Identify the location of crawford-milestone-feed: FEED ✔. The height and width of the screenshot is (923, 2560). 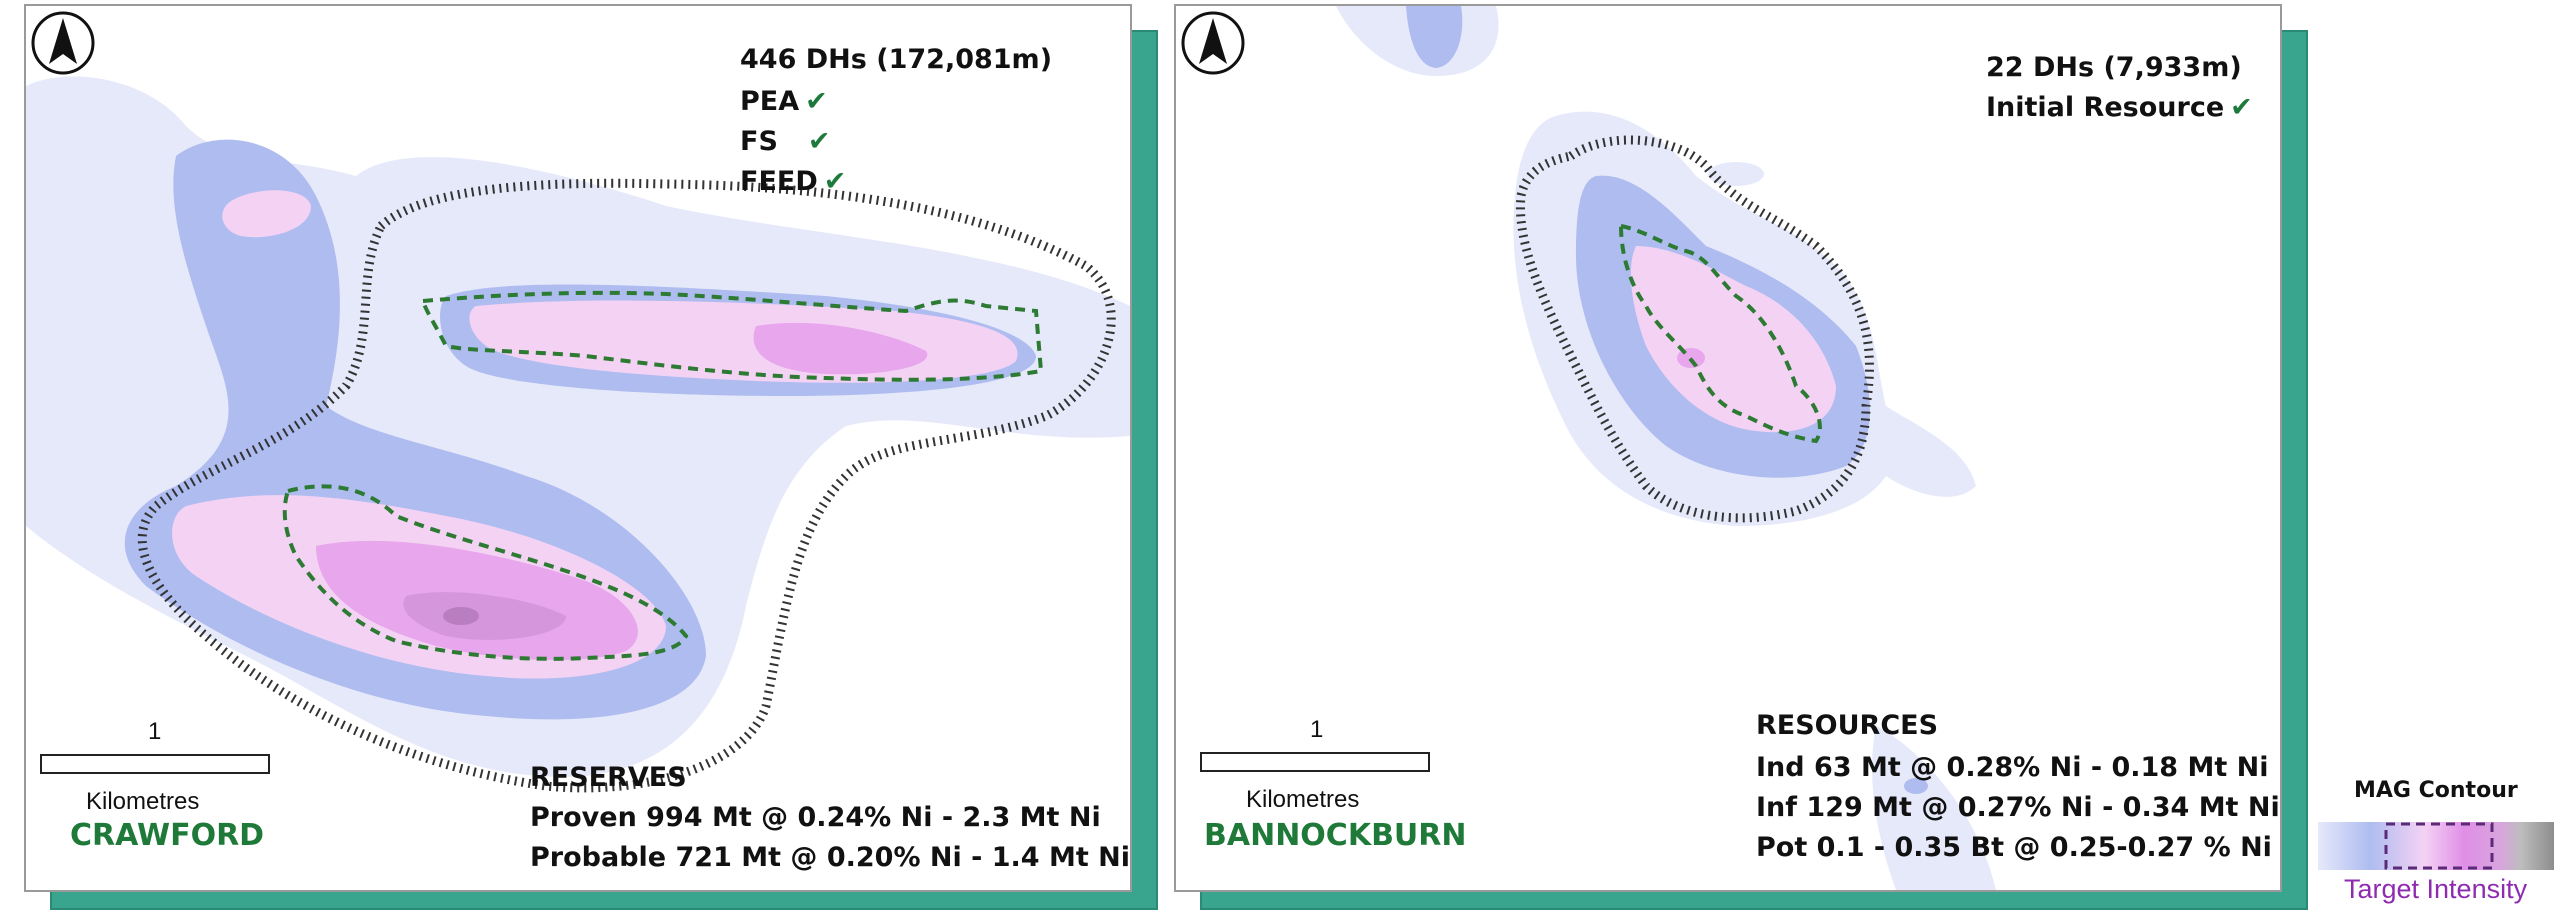
(793, 181).